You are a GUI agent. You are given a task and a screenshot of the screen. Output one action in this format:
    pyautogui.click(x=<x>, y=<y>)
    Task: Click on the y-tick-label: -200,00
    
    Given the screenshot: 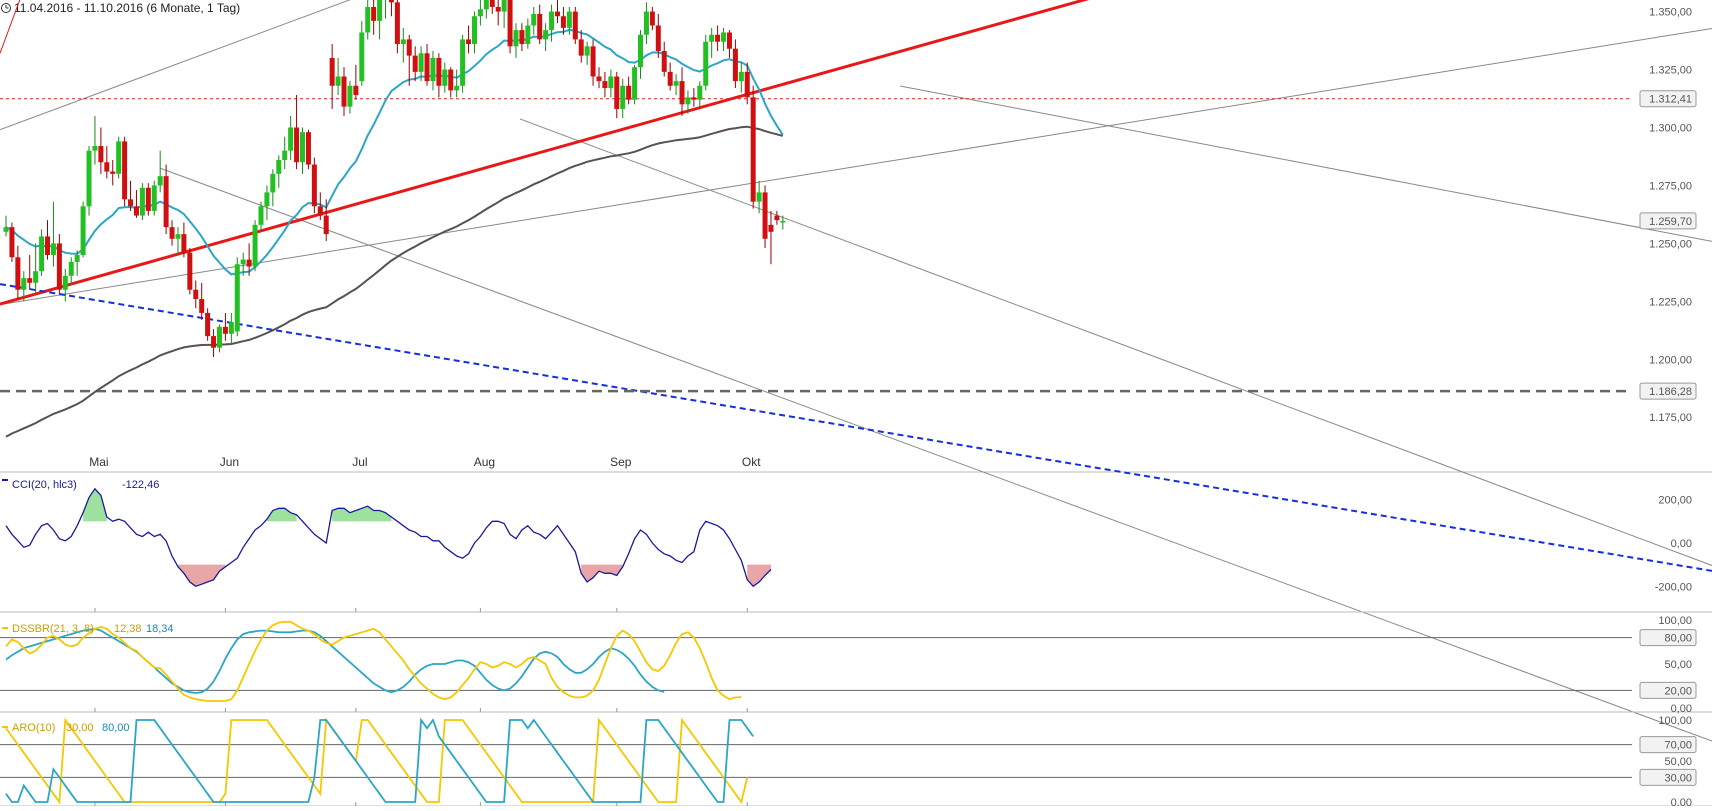 What is the action you would take?
    pyautogui.click(x=1673, y=587)
    